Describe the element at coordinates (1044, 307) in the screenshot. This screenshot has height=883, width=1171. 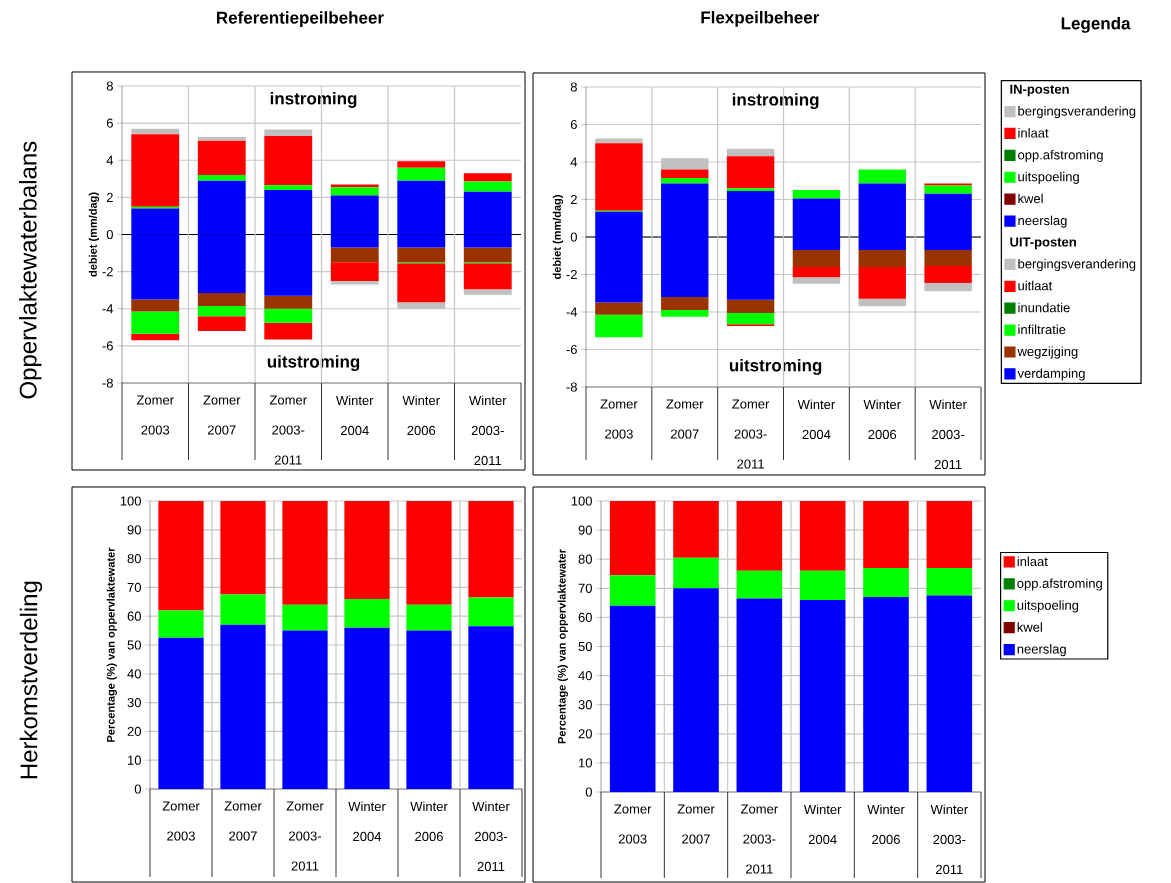
I see `legend-label: inundatie` at that location.